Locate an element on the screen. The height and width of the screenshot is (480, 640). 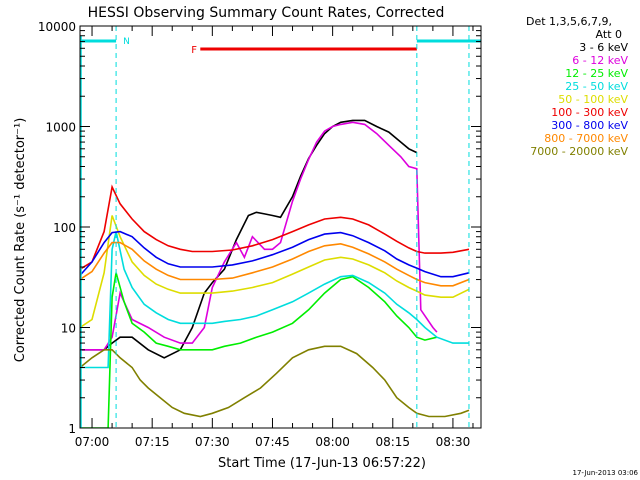
legend-header-line-1: Det 1,3,5,6,7,9, is located at coordinates (569, 21).